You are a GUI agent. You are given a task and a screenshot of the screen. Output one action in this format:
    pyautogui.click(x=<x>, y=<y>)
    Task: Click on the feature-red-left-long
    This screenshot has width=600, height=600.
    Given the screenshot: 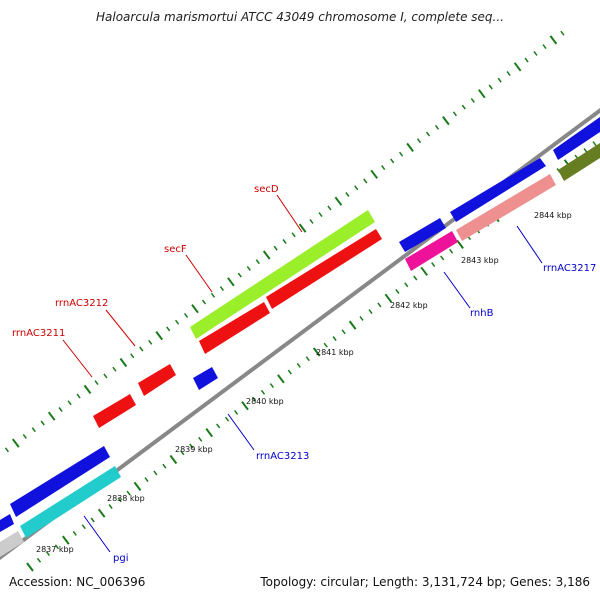 What is the action you would take?
    pyautogui.click(x=234, y=328)
    